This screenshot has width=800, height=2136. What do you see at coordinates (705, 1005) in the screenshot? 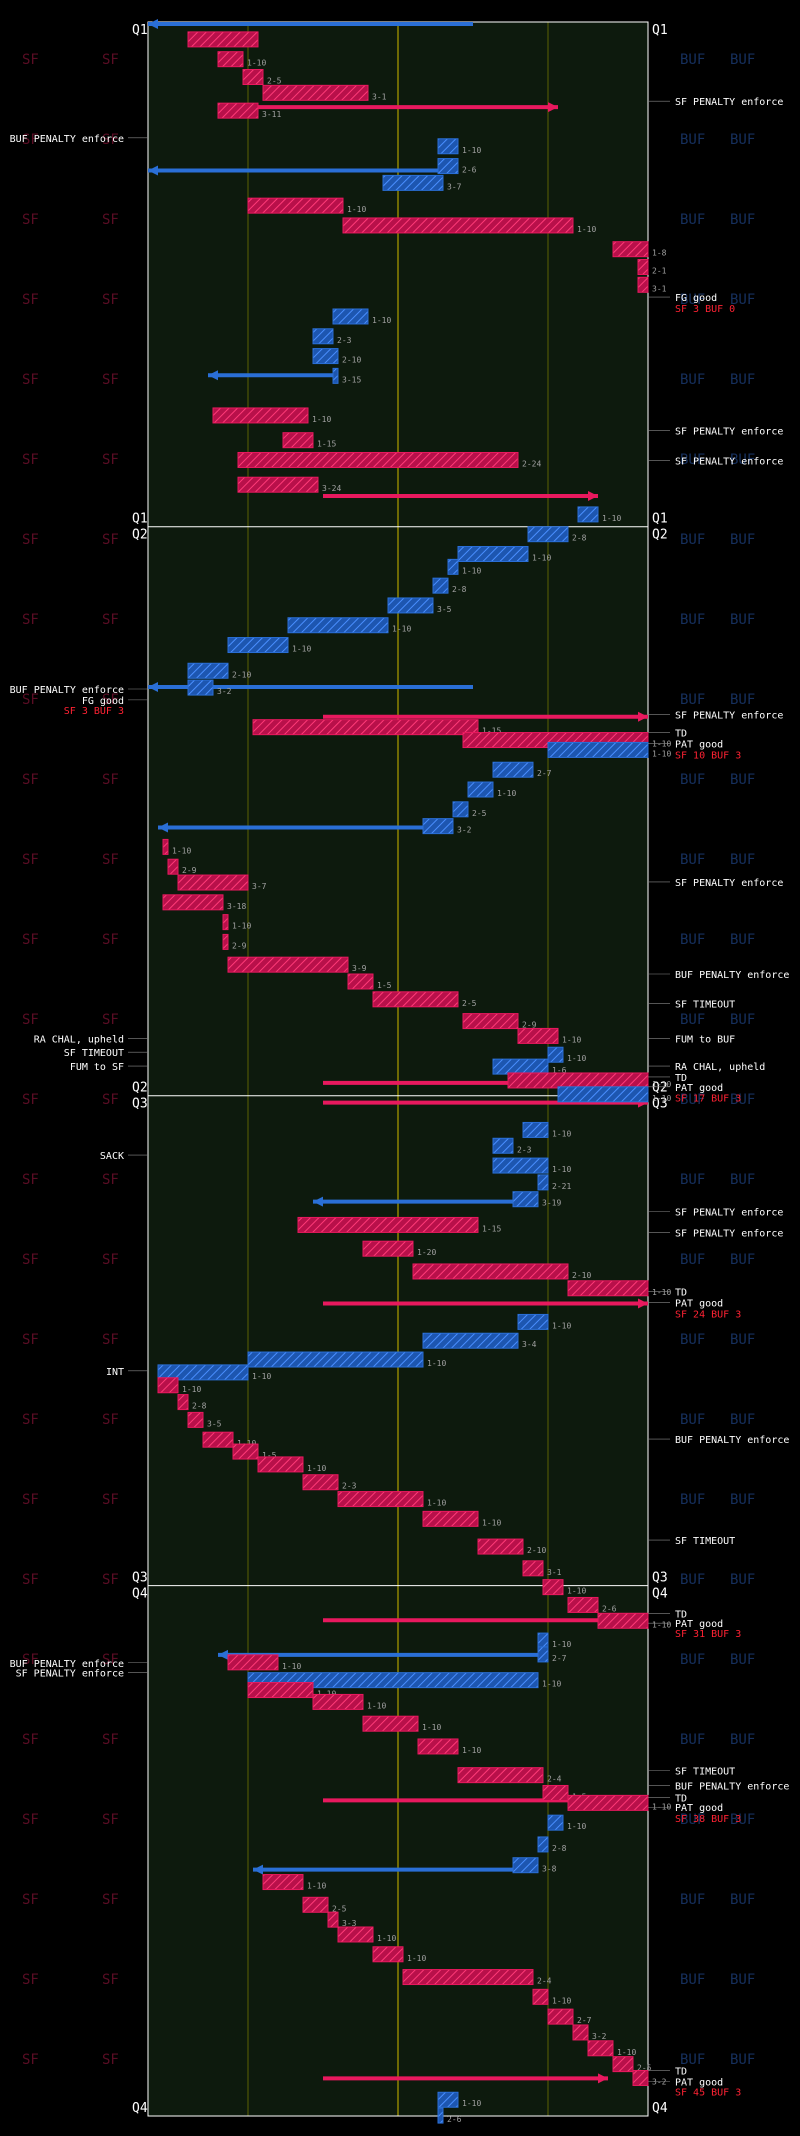
I see `note-label: SF TIMEOUT` at bounding box center [705, 1005].